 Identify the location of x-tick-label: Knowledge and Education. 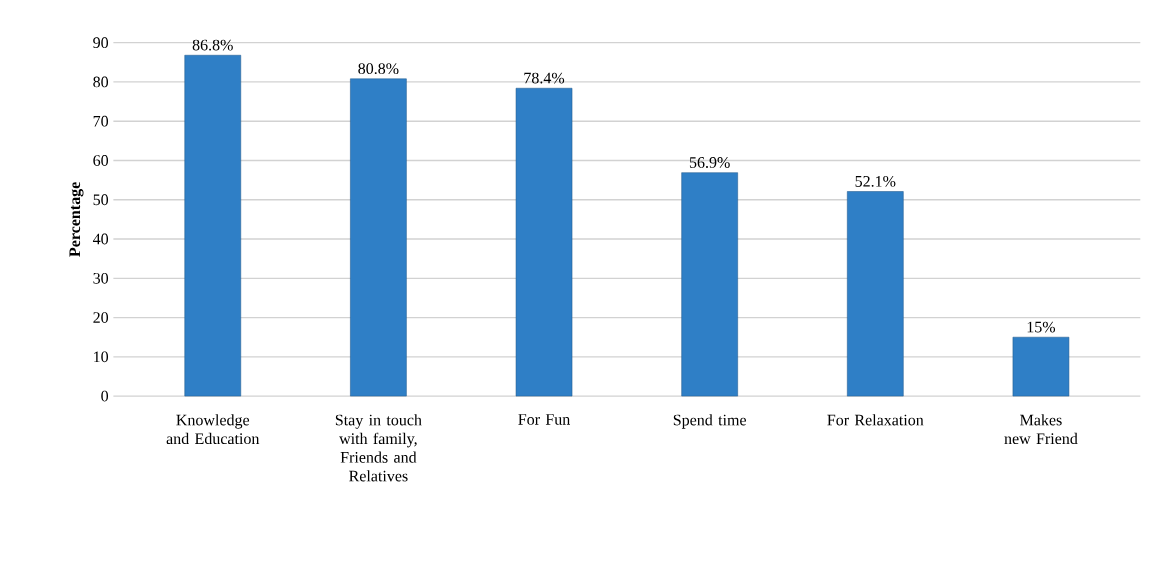
(213, 429).